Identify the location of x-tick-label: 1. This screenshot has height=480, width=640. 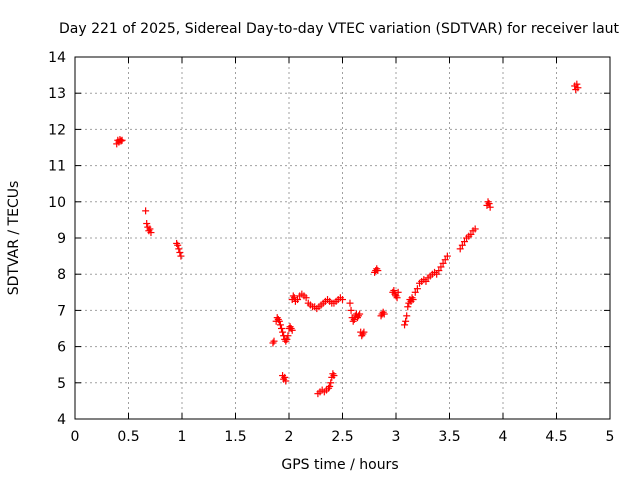
(182, 437).